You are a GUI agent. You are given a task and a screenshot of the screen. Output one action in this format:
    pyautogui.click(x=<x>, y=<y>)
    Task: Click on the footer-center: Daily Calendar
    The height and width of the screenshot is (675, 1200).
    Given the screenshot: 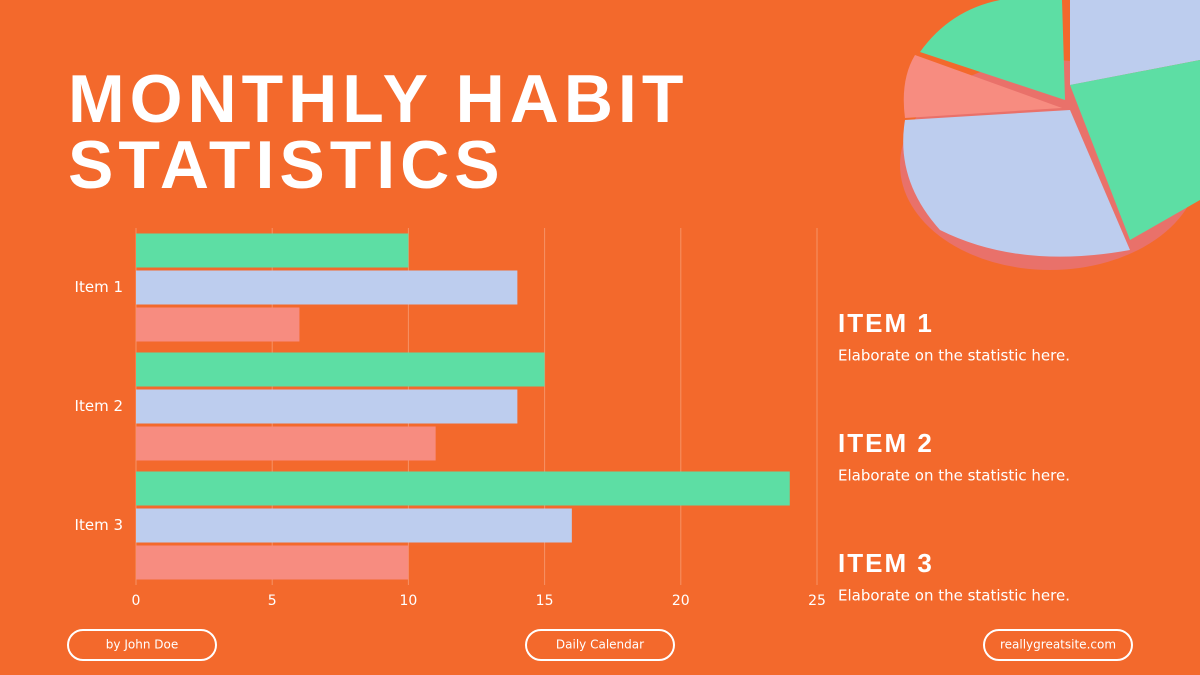 What is the action you would take?
    pyautogui.click(x=600, y=645)
    